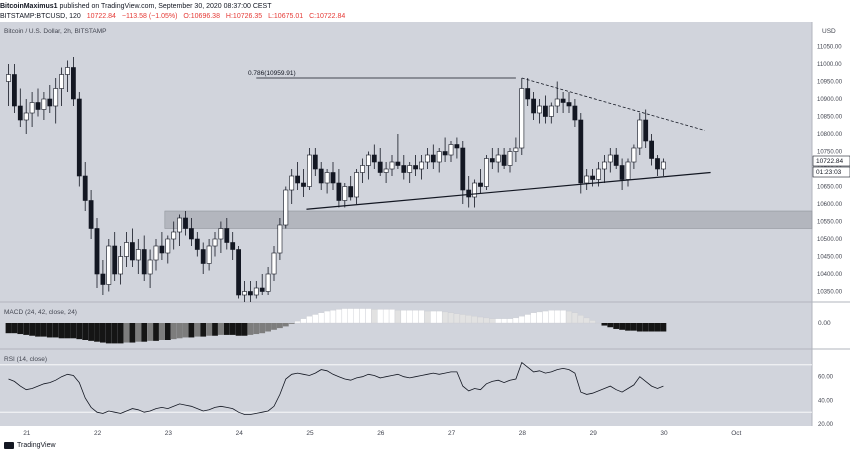  What do you see at coordinates (30, 446) in the screenshot?
I see `footer: TradingView` at bounding box center [30, 446].